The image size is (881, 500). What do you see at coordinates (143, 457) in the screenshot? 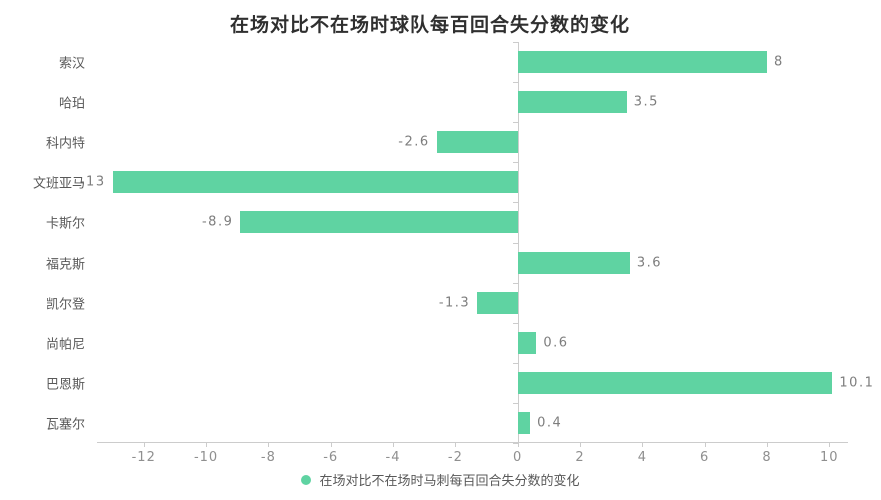
I see `x-axis-tick-label: -12` at bounding box center [143, 457].